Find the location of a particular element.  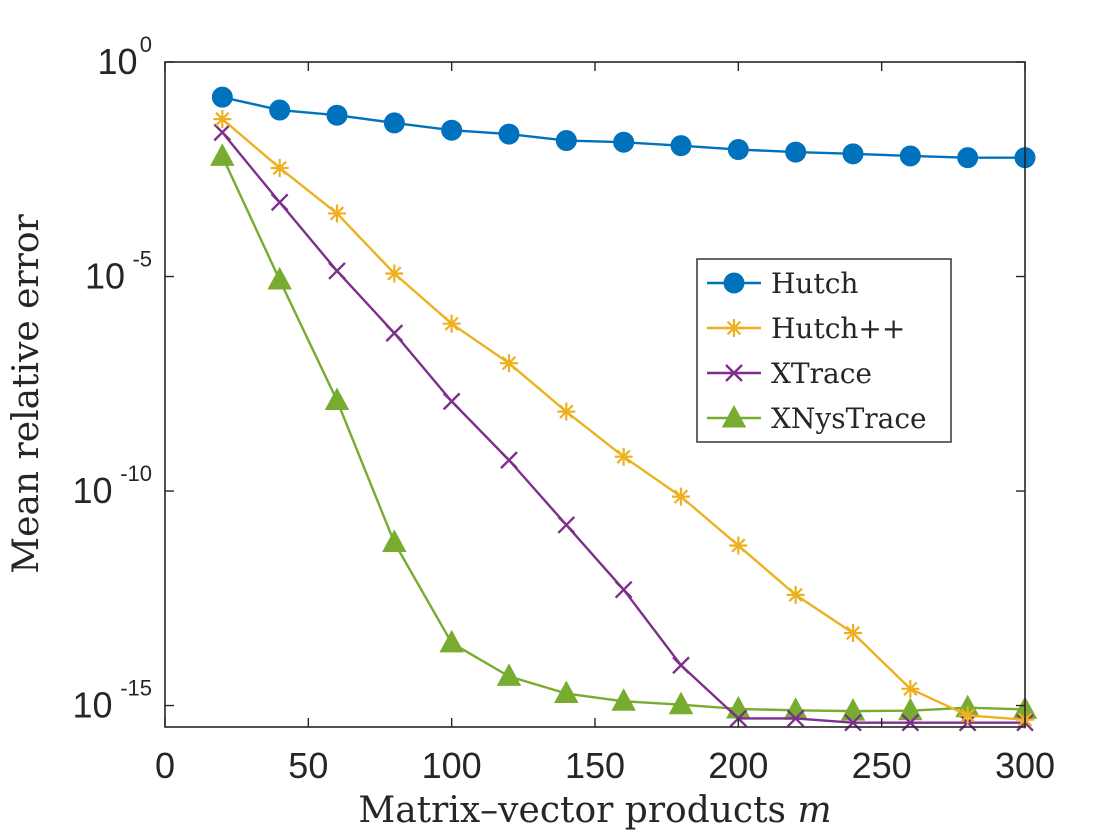

legend-item-hutchplusplus: Hutch++ is located at coordinates (806, 328).